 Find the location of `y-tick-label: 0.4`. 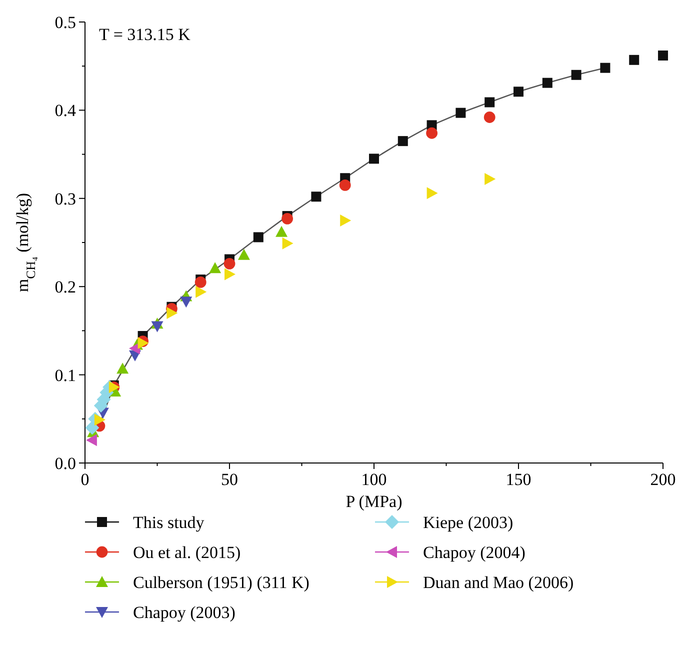

y-tick-label: 0.4 is located at coordinates (65, 110).